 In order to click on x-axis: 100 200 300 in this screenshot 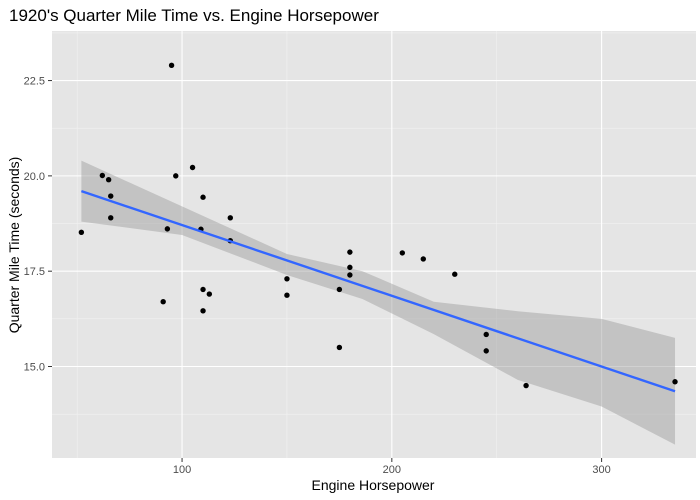, I will do `click(392, 467)`.